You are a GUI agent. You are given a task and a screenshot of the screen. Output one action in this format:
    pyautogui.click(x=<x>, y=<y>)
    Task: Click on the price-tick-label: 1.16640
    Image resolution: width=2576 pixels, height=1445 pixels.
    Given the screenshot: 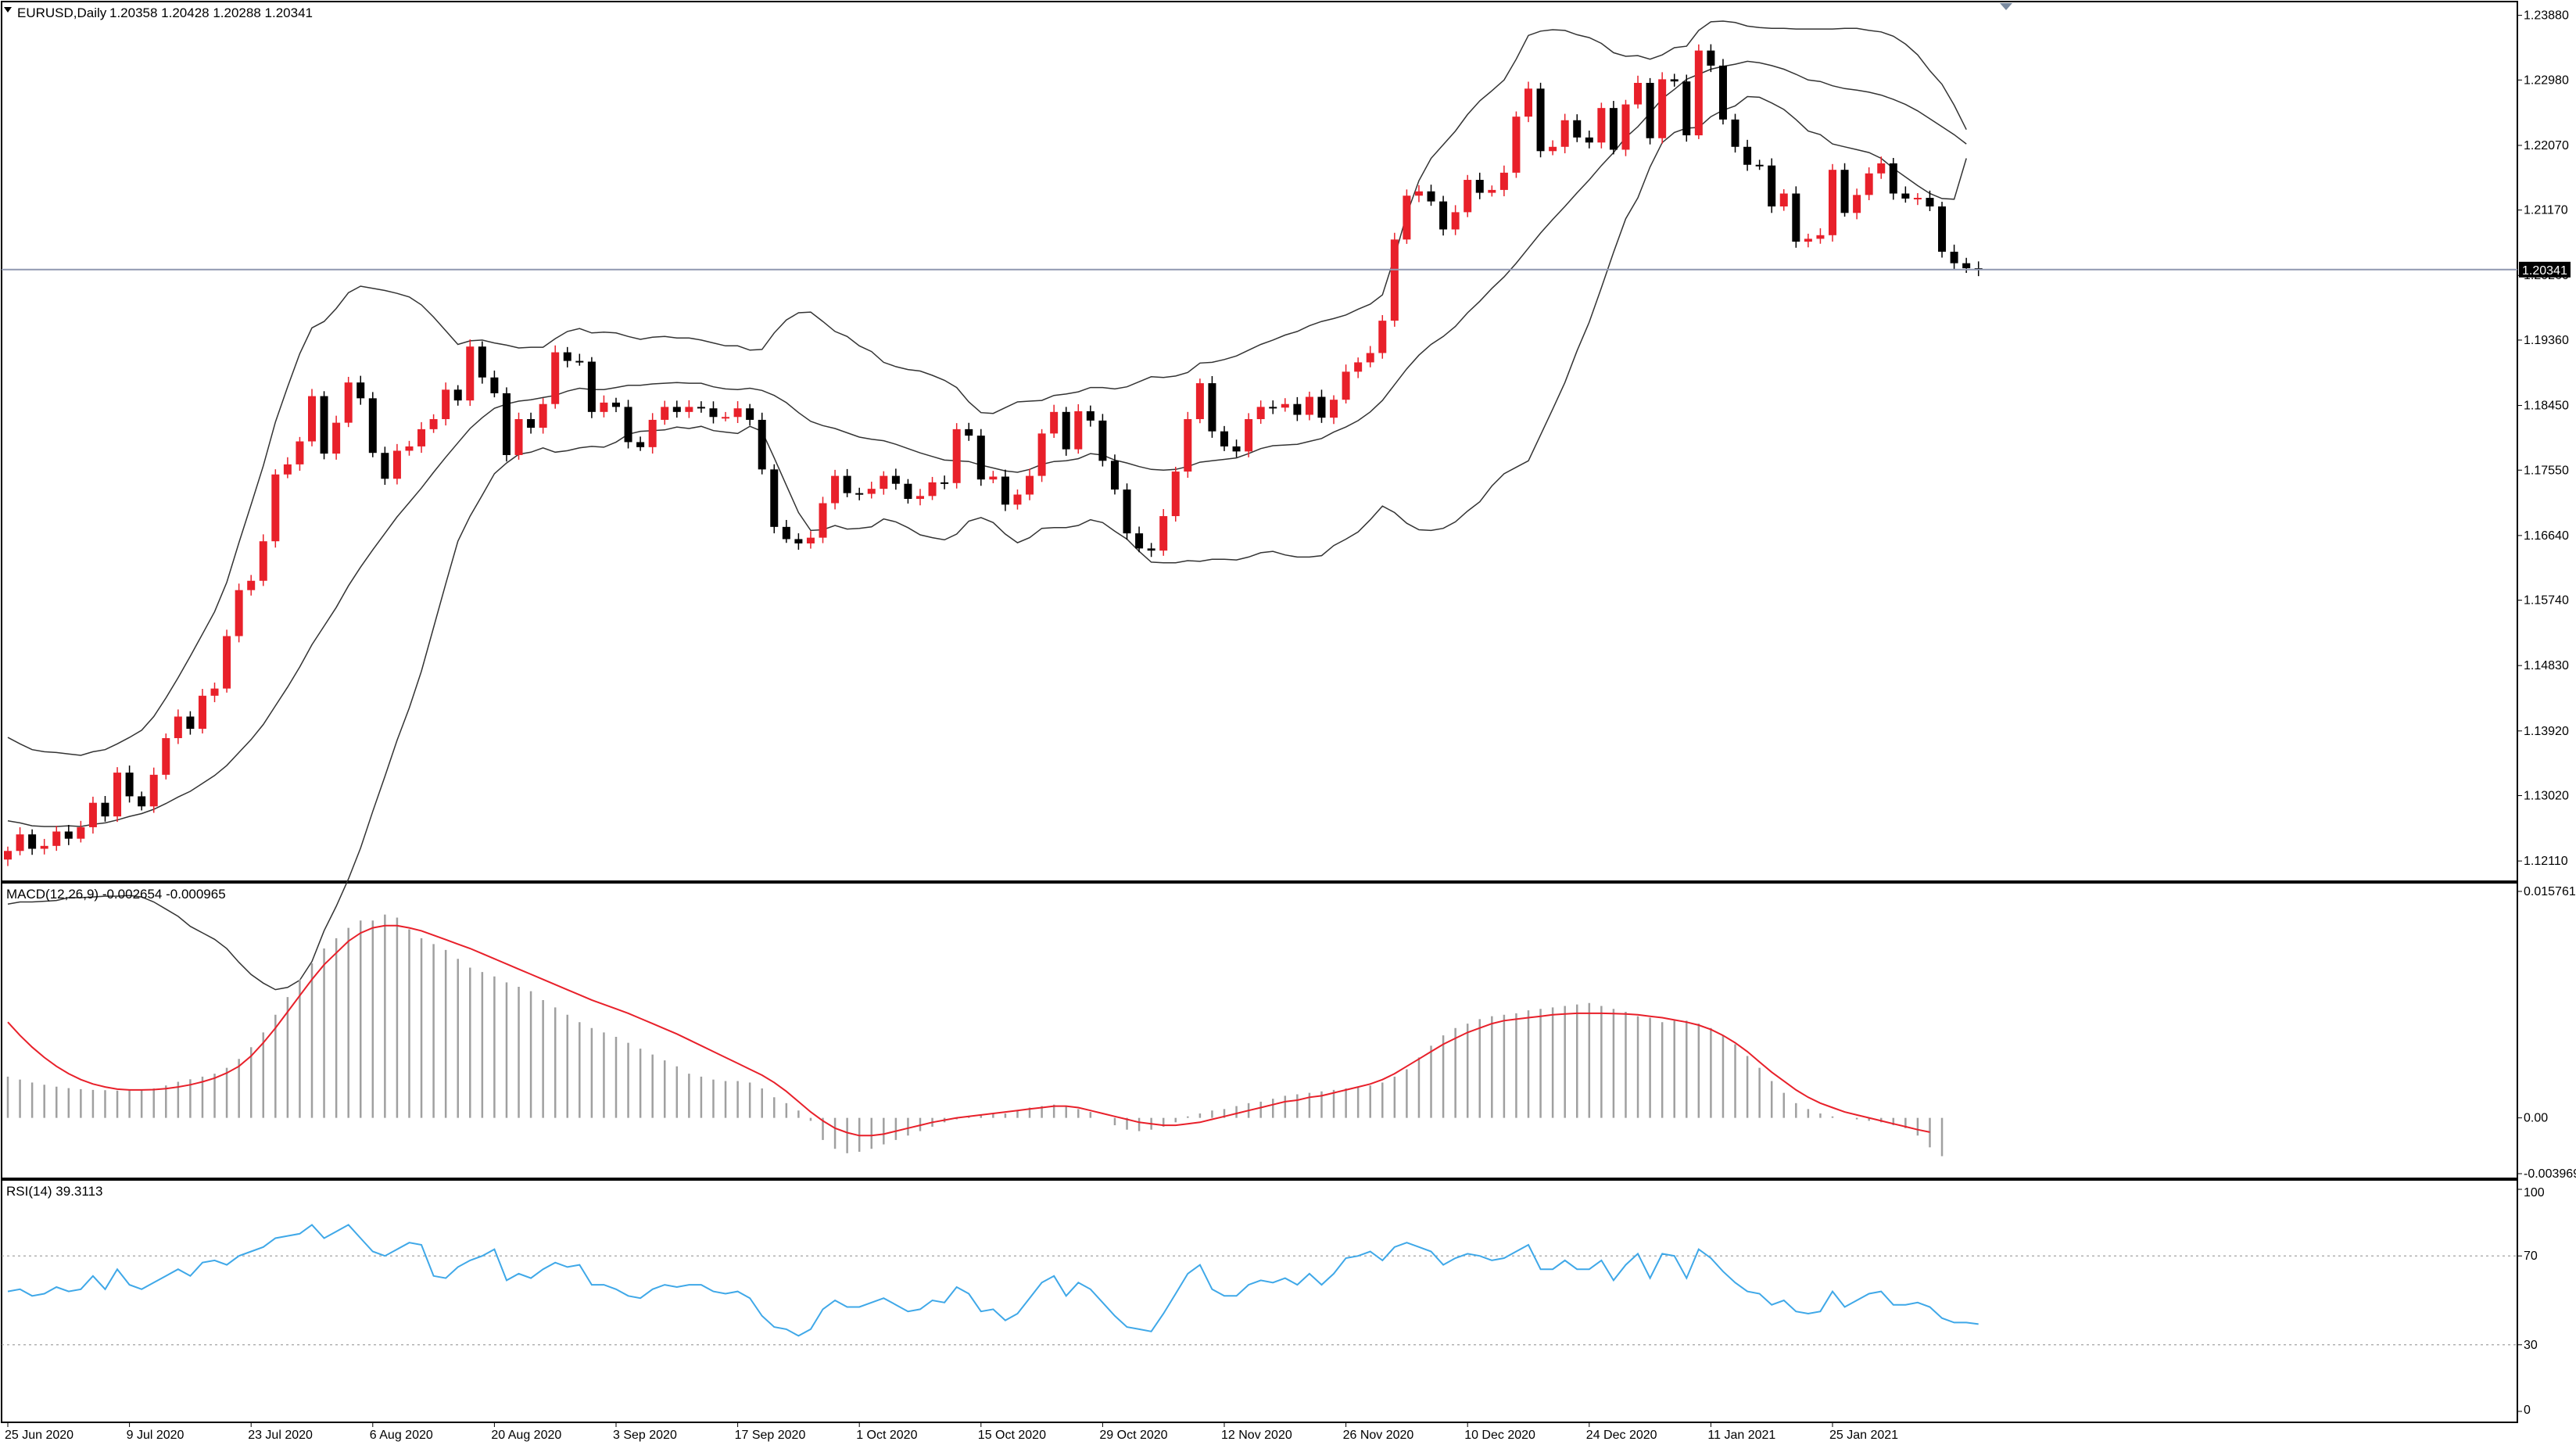 What is the action you would take?
    pyautogui.click(x=2546, y=536)
    